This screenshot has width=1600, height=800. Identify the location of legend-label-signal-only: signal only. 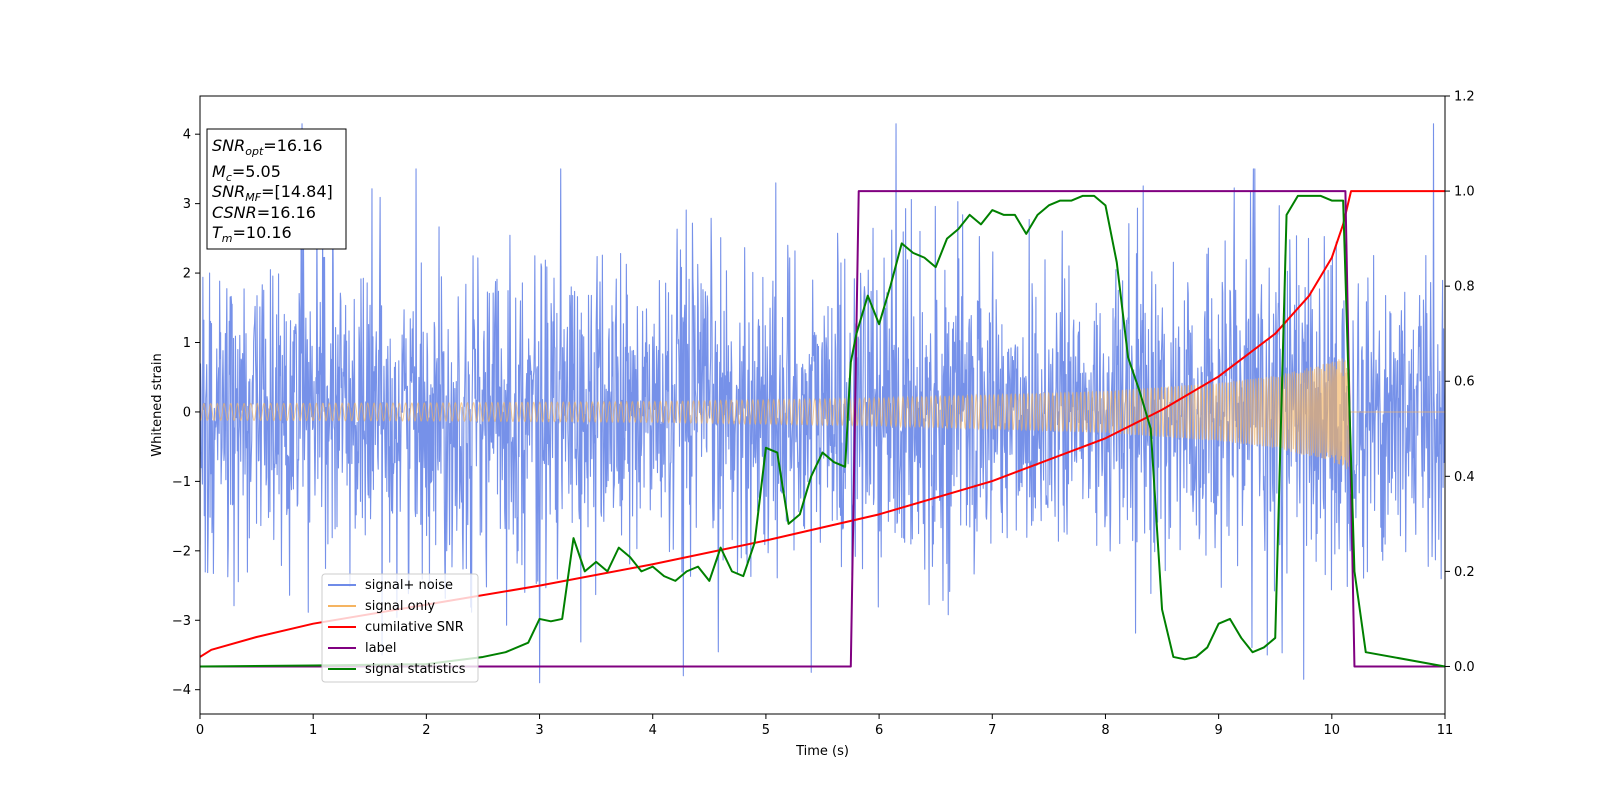
(400, 606).